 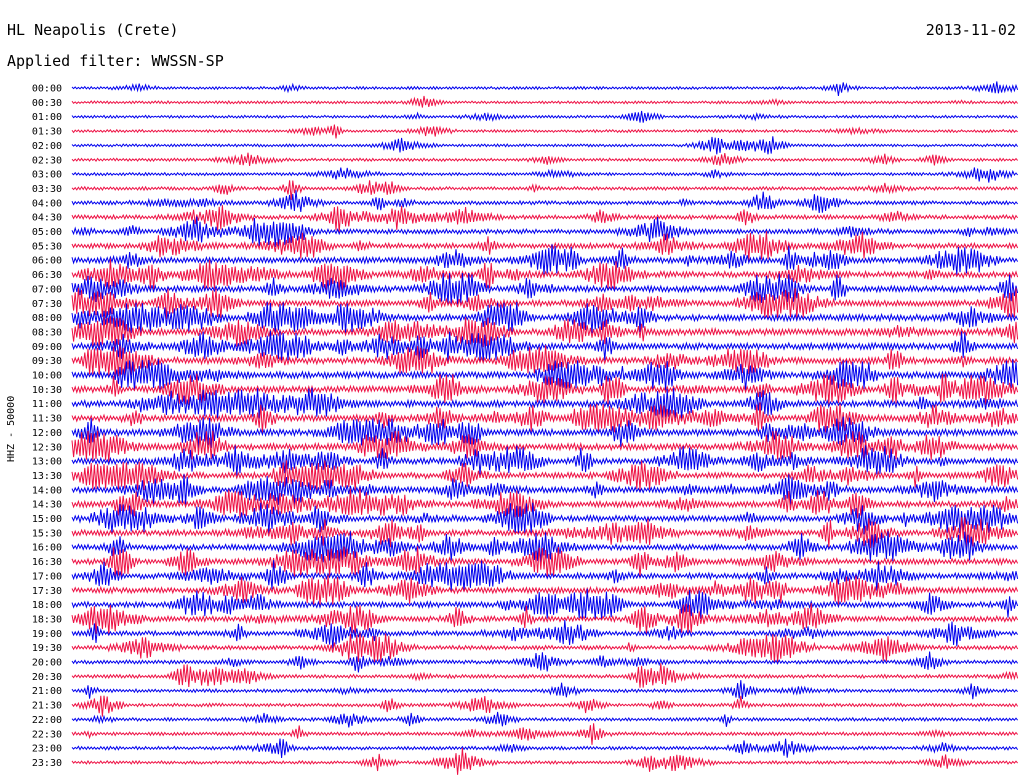 What do you see at coordinates (970, 30) in the screenshot?
I see `date-label: 2013-11-02` at bounding box center [970, 30].